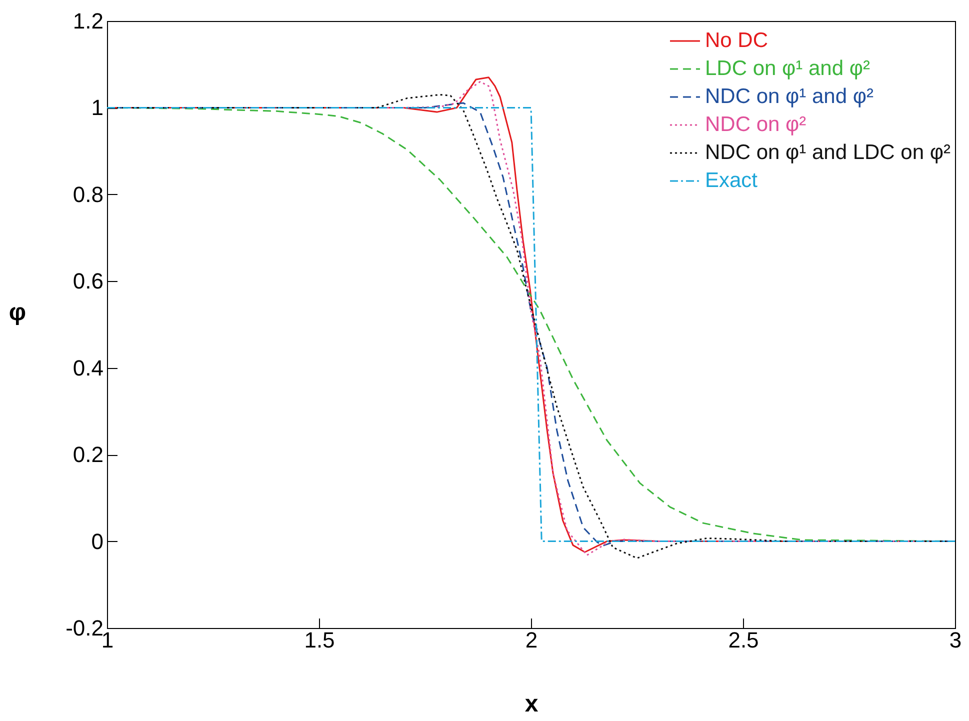 This screenshot has height=721, width=969. I want to click on legend-label: NDC on φ², so click(755, 124).